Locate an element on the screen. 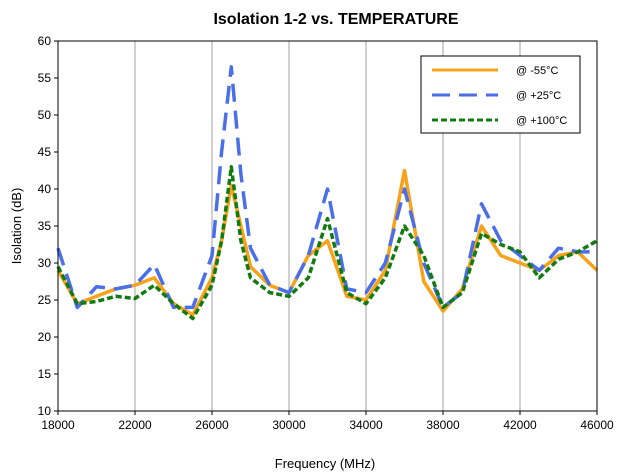 The image size is (622, 475). y-tick-label: 25 is located at coordinates (45, 300).